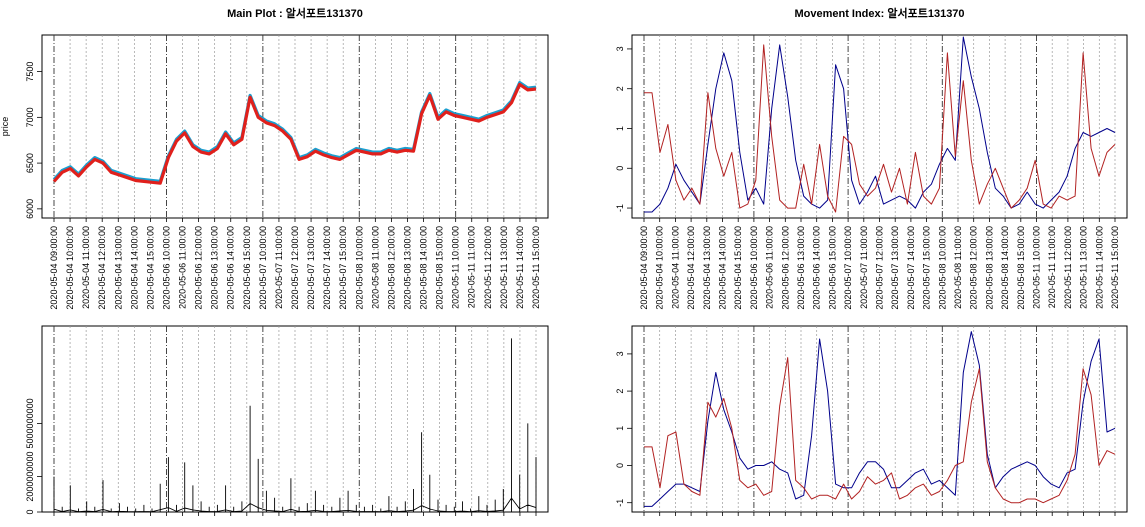 The height and width of the screenshot is (527, 1145). Describe the element at coordinates (30, 117) in the screenshot. I see `y-tick-label: 7000` at that location.